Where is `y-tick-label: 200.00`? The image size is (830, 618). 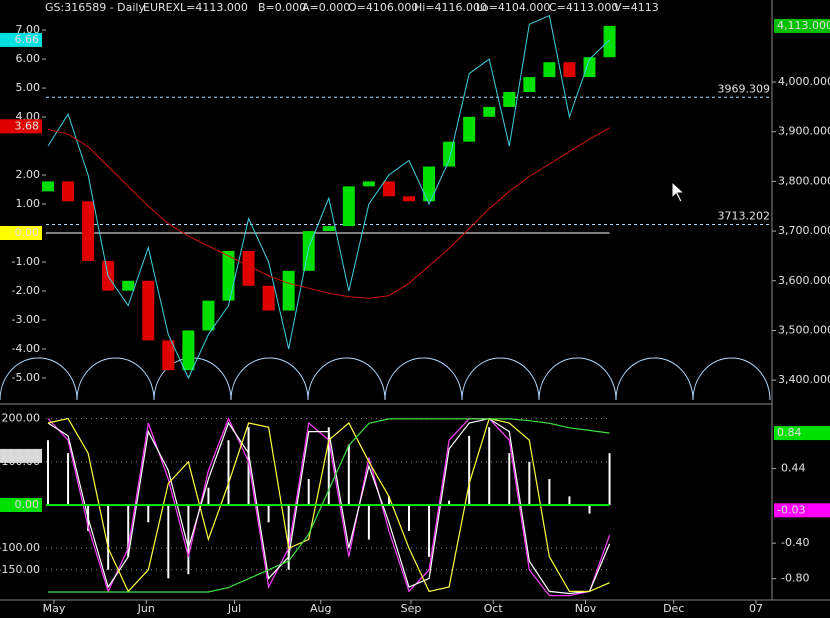
y-tick-label: 200.00 is located at coordinates (21, 418).